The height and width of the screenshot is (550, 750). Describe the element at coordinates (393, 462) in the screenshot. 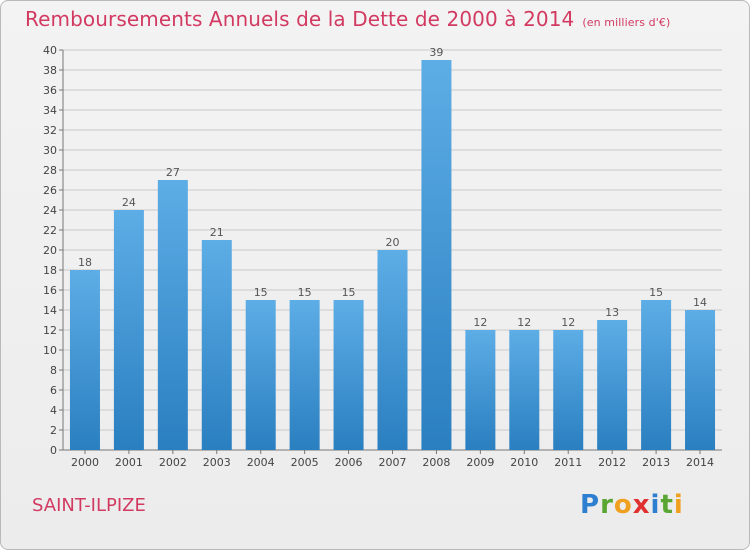

I see `x-tick-label: 2007` at that location.